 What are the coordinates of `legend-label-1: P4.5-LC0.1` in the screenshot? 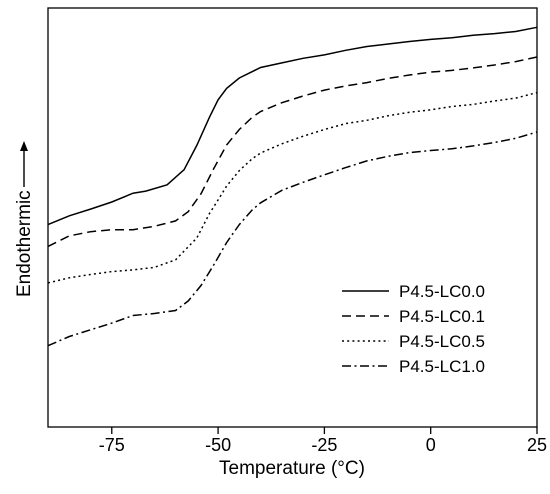 It's located at (442, 316).